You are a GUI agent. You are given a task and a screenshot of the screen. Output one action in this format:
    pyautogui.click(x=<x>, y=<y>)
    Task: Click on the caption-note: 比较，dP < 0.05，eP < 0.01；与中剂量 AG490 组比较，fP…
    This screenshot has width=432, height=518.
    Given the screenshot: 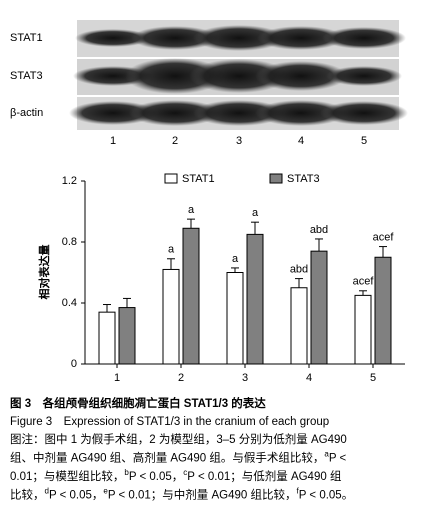 What is the action you would take?
    pyautogui.click(x=181, y=493)
    